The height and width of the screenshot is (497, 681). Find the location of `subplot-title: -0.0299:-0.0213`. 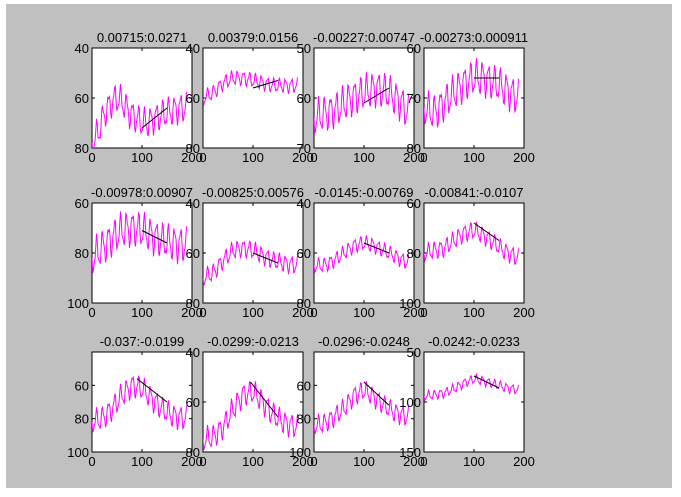

subplot-title: -0.0299:-0.0213 is located at coordinates (253, 341).